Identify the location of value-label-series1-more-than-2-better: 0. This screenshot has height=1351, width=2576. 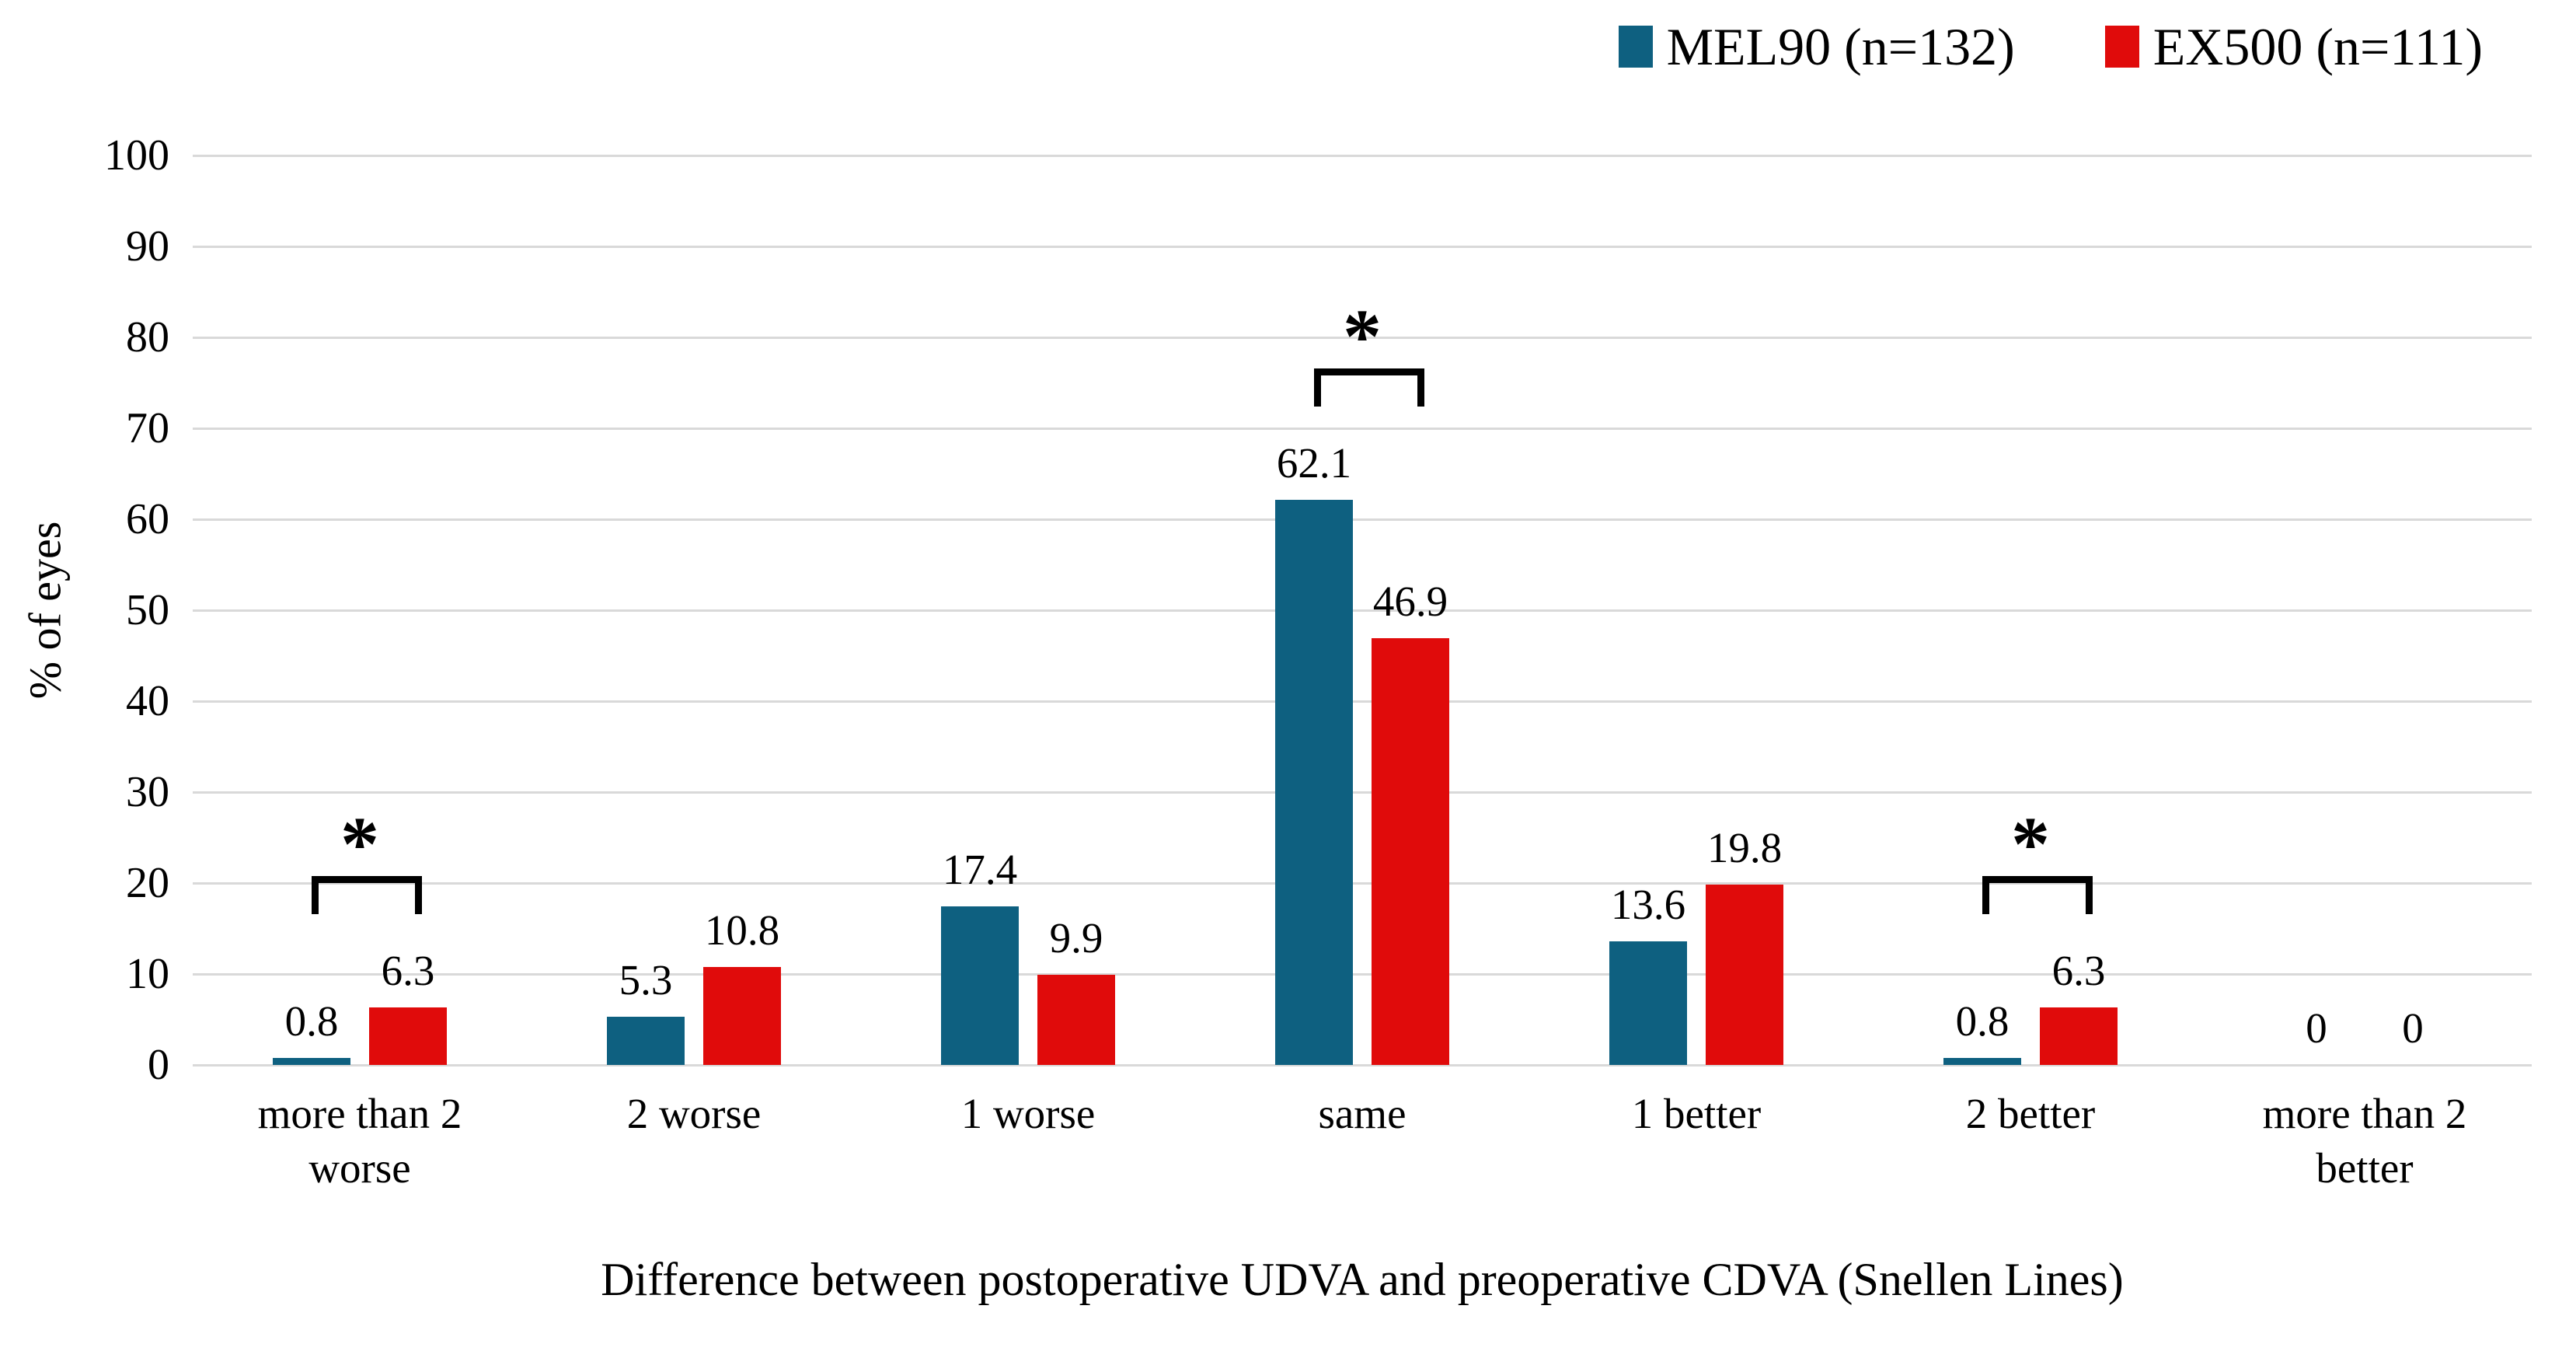
(2413, 1028).